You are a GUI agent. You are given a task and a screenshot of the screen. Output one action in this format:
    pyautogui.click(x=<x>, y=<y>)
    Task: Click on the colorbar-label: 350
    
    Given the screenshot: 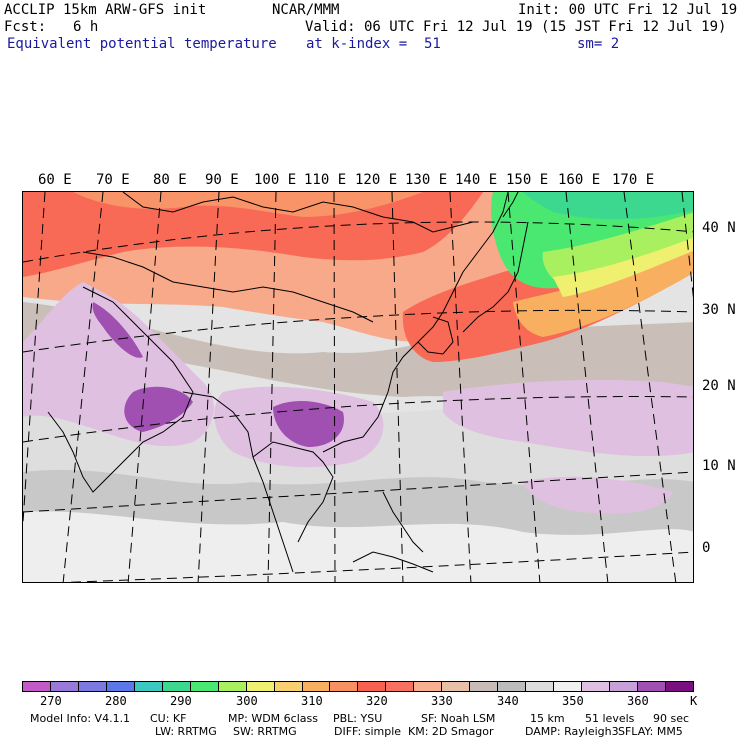 What is the action you would take?
    pyautogui.click(x=573, y=701)
    